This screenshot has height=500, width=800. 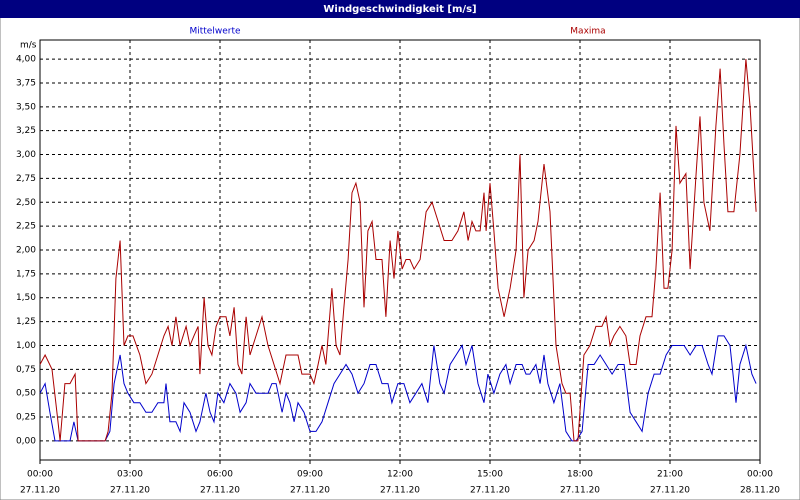 What do you see at coordinates (26, 131) in the screenshot?
I see `y-tick-label: 3,25` at bounding box center [26, 131].